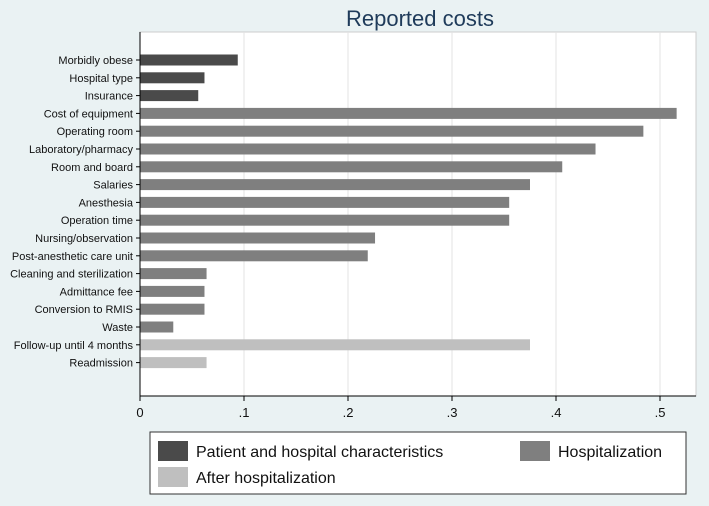 This screenshot has width=709, height=506. Describe the element at coordinates (420, 18) in the screenshot. I see `chart-title: Reported costs` at that location.